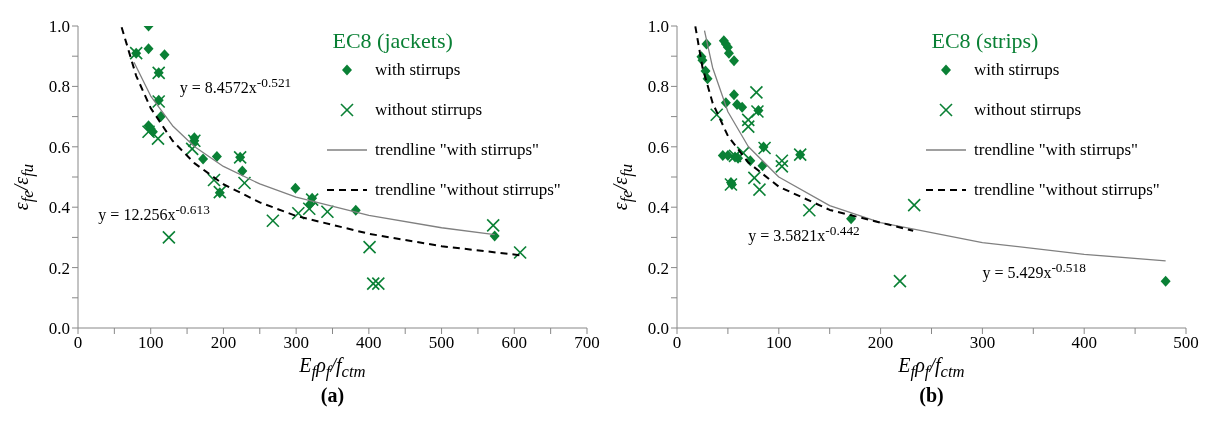  I want to click on annotation: y = 8.4572x$^{-0.521}$, so click(235, 86).